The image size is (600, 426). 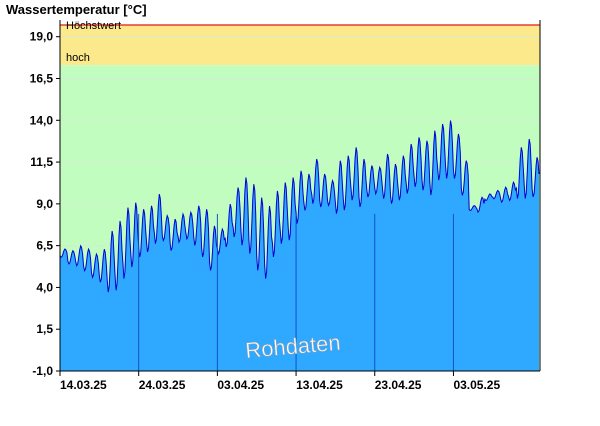 What do you see at coordinates (93, 42) in the screenshot?
I see `band-labels: Höchstwert hoch` at bounding box center [93, 42].